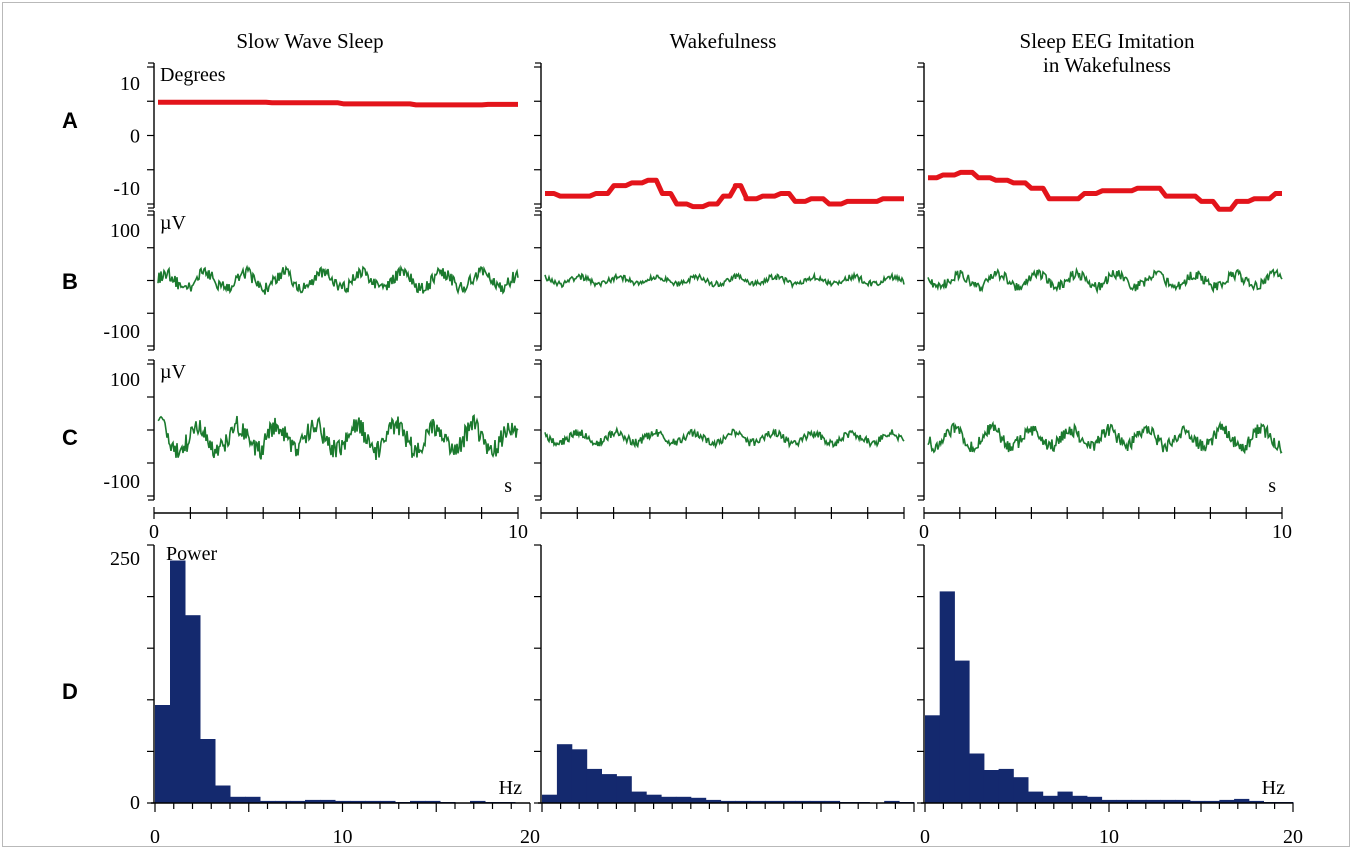  What do you see at coordinates (121, 332) in the screenshot?
I see `panel-B-slow-wave-sleep-y-tick-label: -100` at bounding box center [121, 332].